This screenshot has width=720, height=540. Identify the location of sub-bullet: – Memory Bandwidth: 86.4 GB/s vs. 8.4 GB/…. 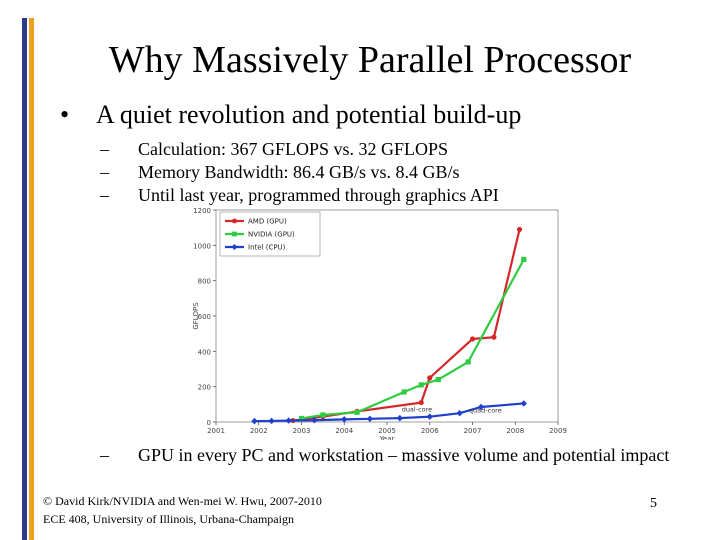
(280, 172).